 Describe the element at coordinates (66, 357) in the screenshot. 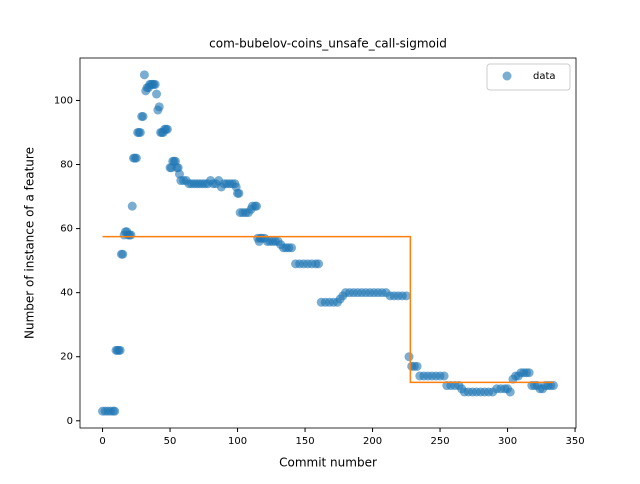

I see `y-tick-label: 20` at that location.